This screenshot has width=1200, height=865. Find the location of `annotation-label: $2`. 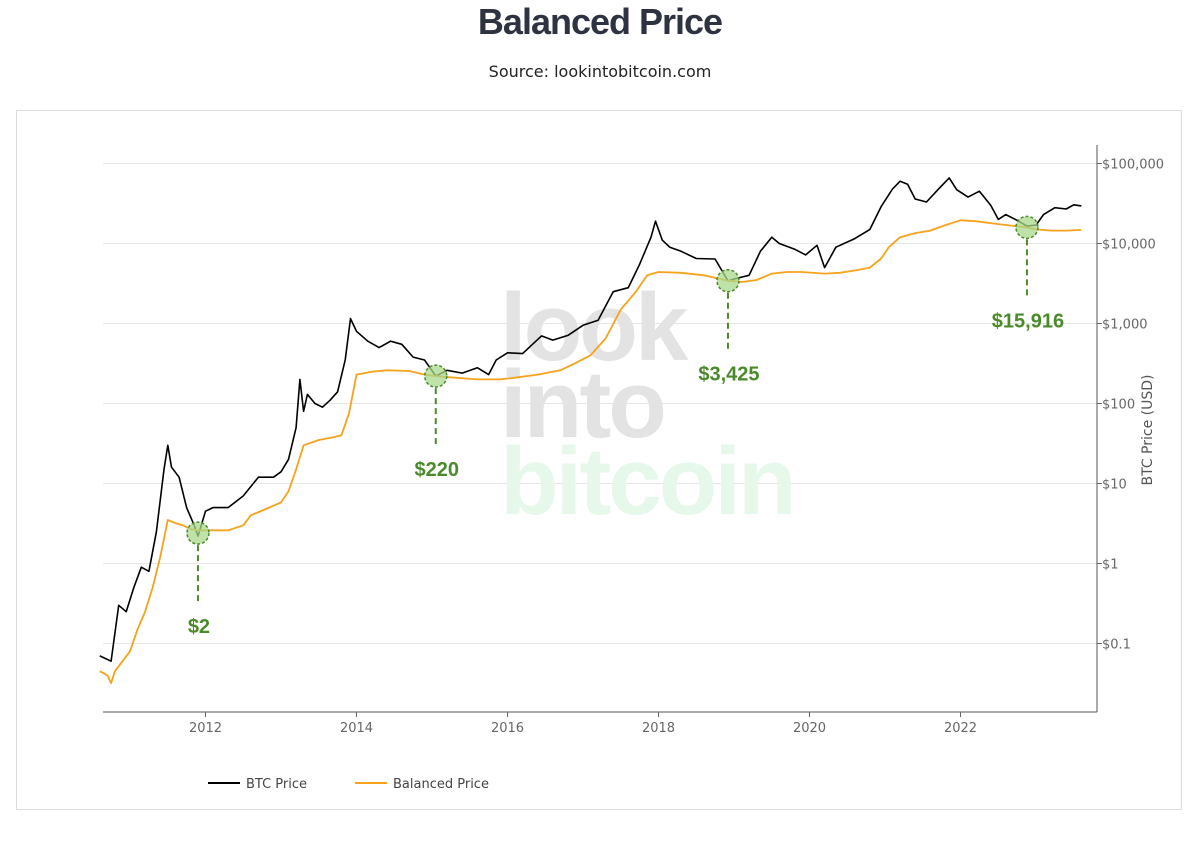

annotation-label: $2 is located at coordinates (199, 627).